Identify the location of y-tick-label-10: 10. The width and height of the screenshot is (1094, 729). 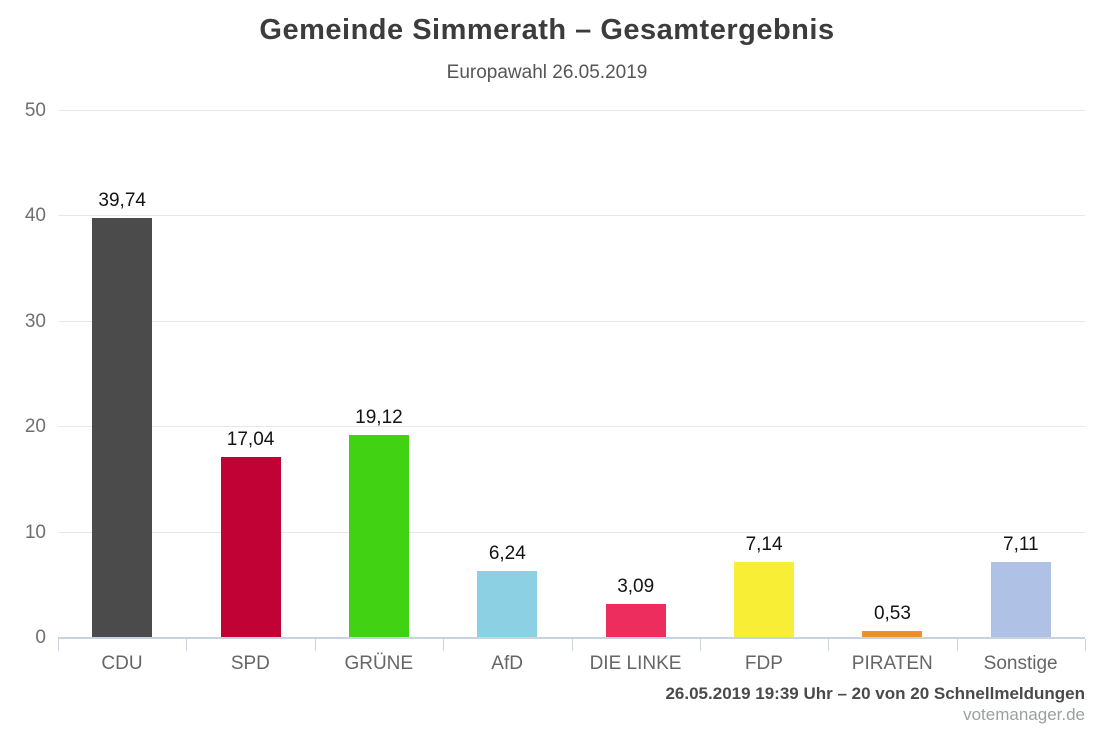
(35, 532).